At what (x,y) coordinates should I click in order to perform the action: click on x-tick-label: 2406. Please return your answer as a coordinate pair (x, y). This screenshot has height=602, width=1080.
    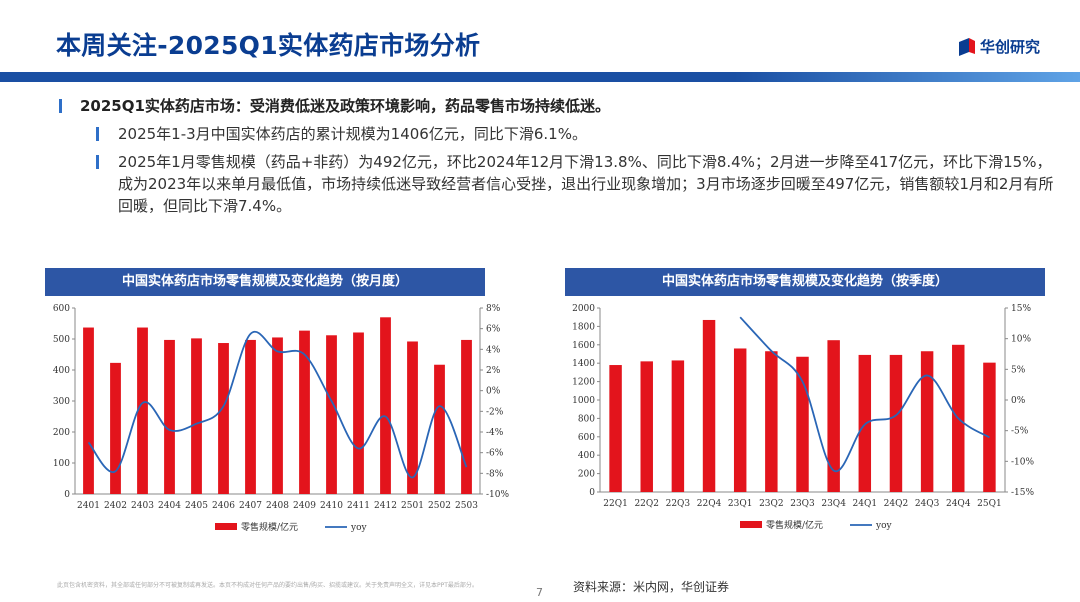
    Looking at the image, I should click on (223, 506).